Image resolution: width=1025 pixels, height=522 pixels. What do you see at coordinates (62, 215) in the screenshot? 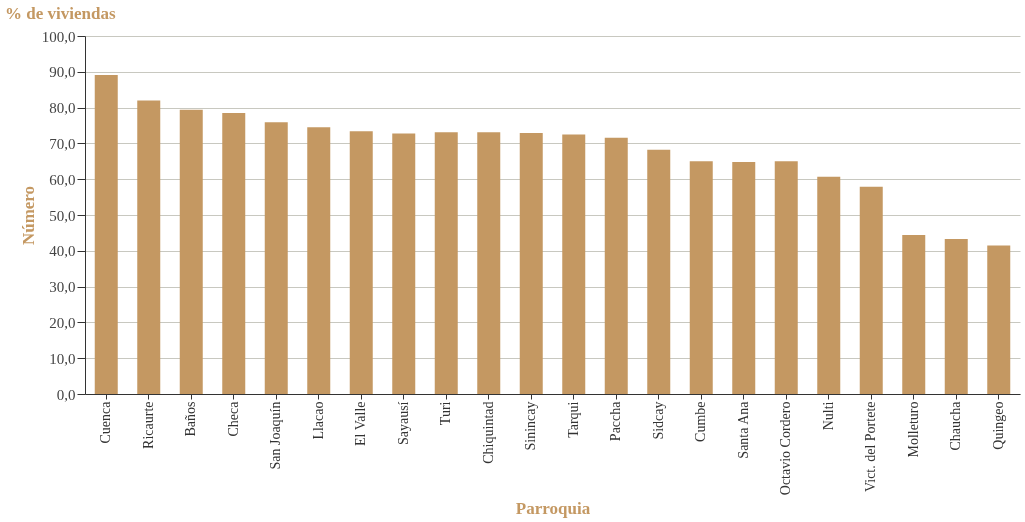
I see `y-tick-label: 50,0` at bounding box center [62, 215].